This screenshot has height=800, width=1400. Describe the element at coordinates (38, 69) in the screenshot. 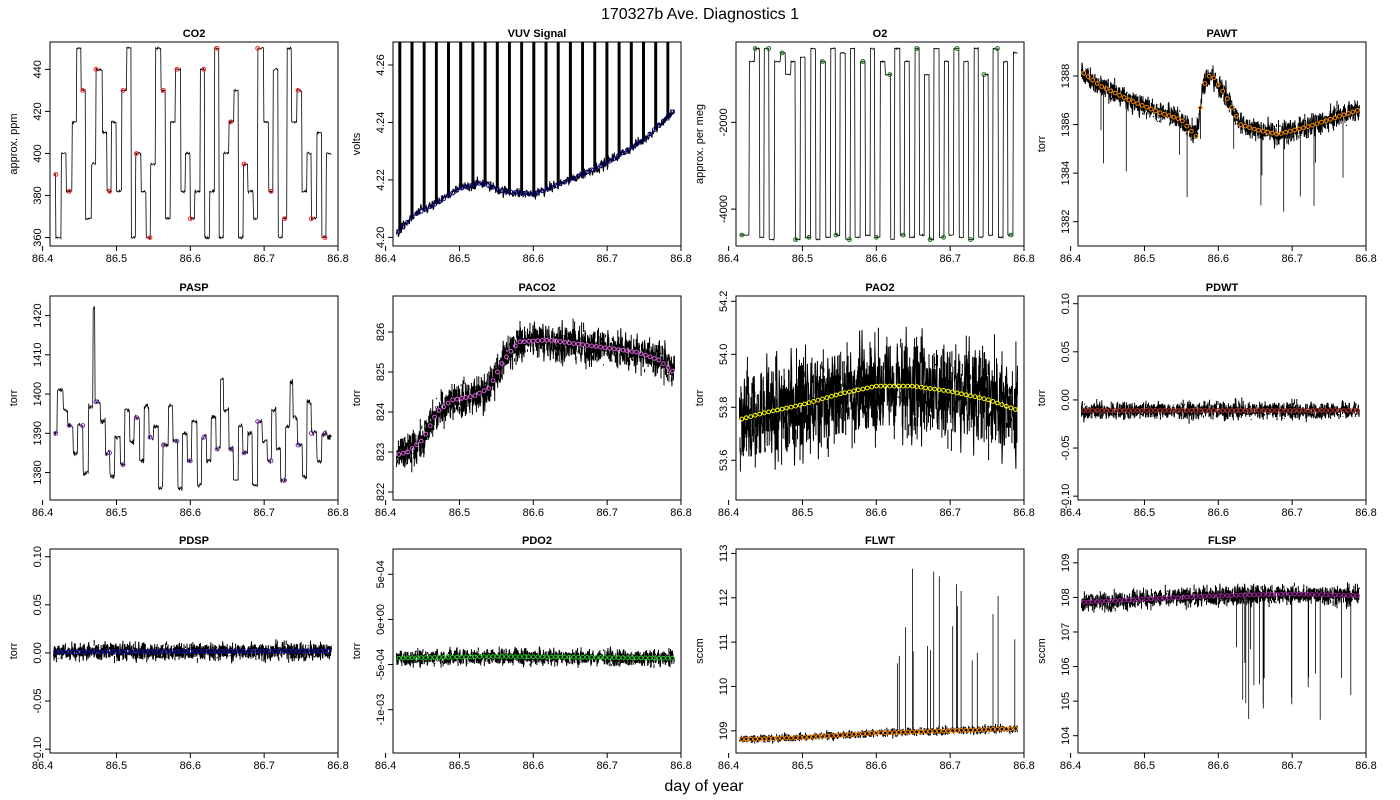

I see `y-tick-label: 440` at that location.